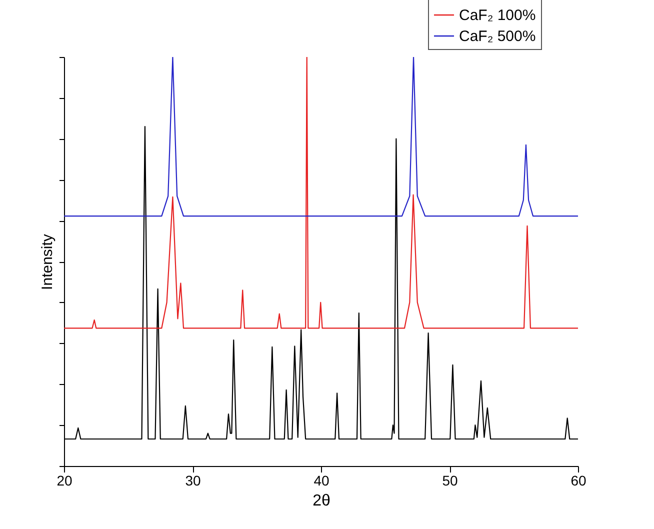 The width and height of the screenshot is (654, 529). Describe the element at coordinates (450, 480) in the screenshot. I see `x-tick-label: 50` at that location.